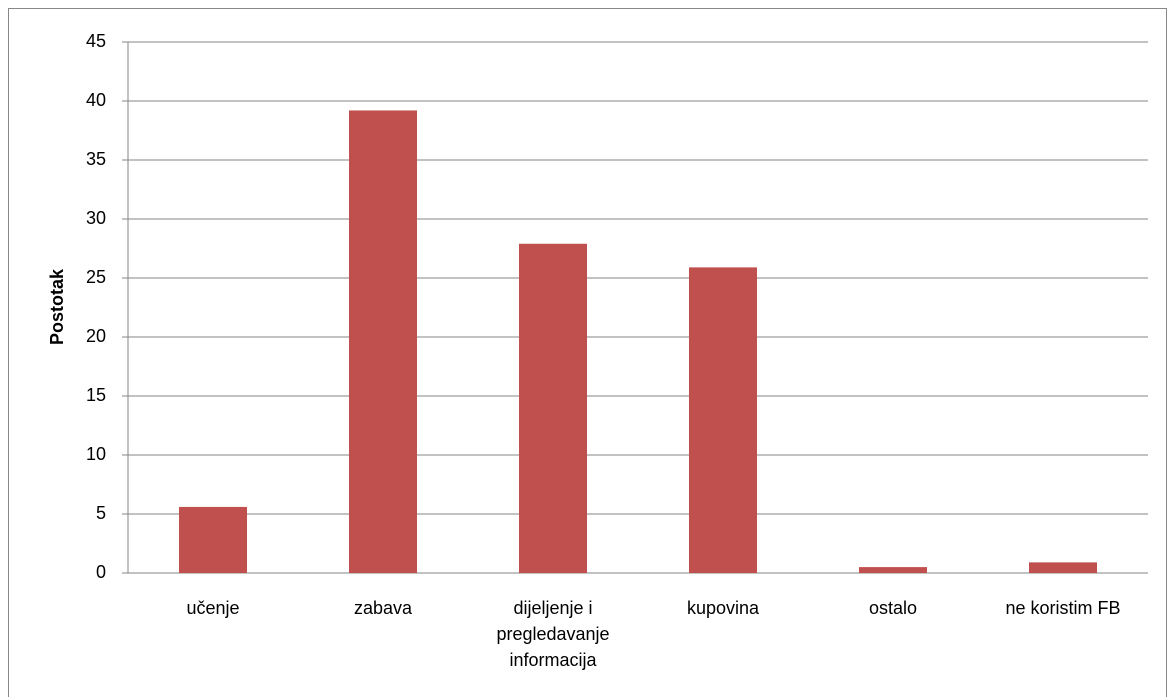 Image resolution: width=1168 pixels, height=697 pixels. Describe the element at coordinates (723, 608) in the screenshot. I see `x-tick-label: kupovina` at that location.